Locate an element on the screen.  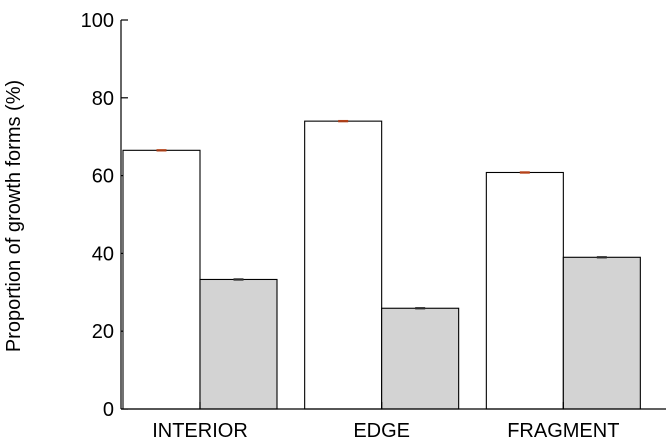
x-axis-labels: INTERIOR EDGE FRAGMENT is located at coordinates (385, 421).